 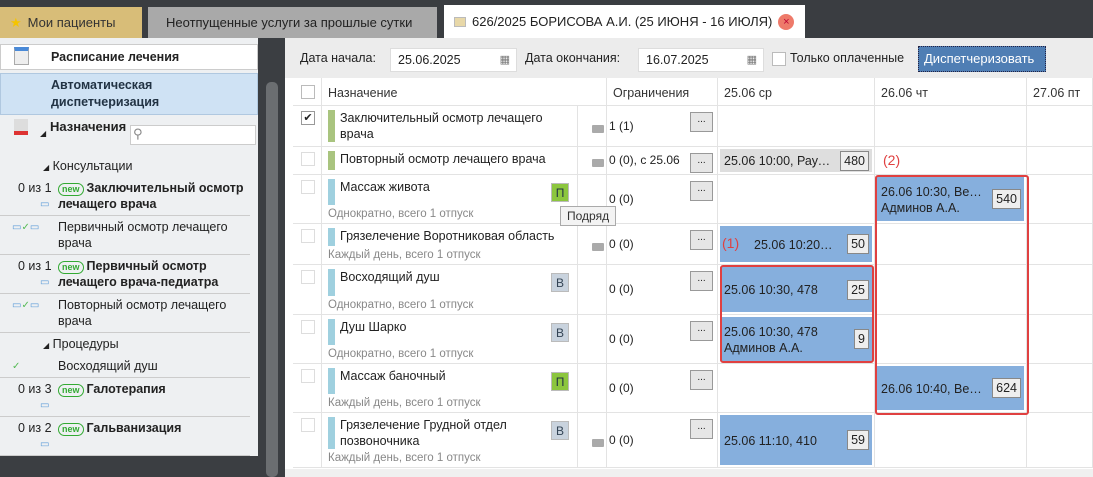 I want to click on day-cell: 25.06 10:20, 458 -... 50, so click(x=796, y=244).